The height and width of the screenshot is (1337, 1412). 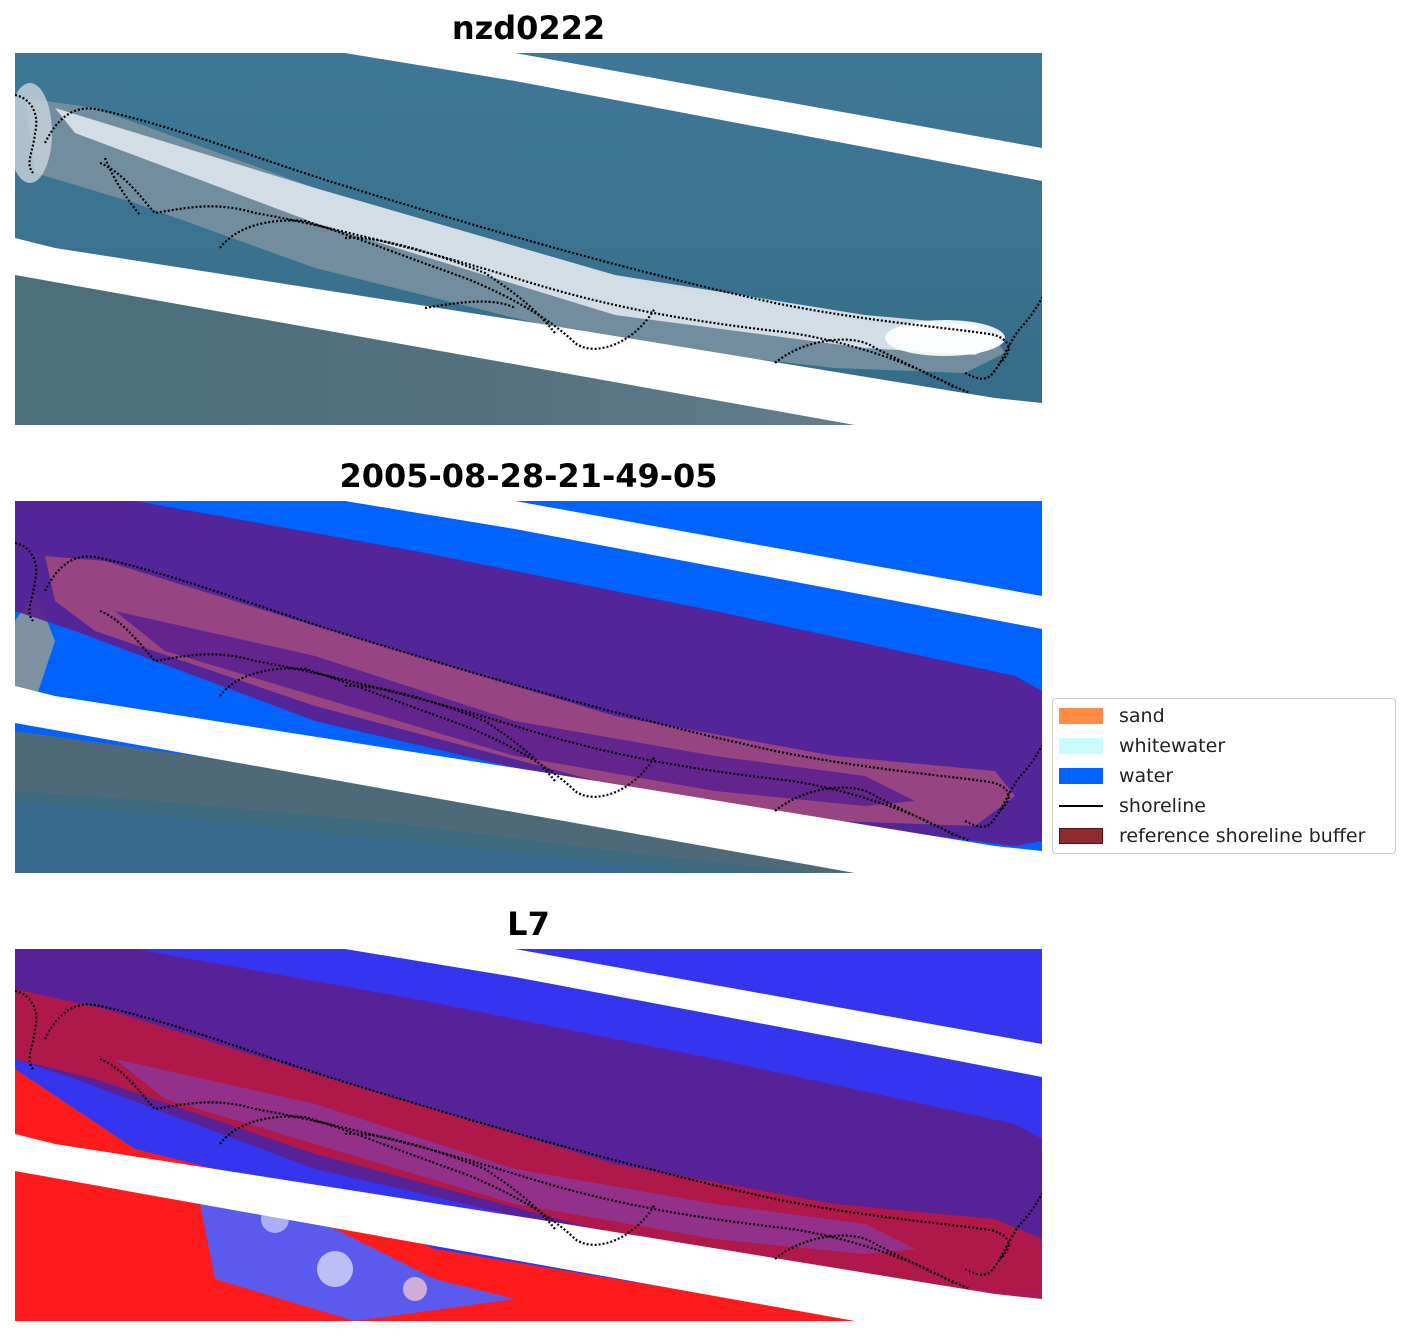 I want to click on legend-item-whitewater: whitewater, so click(x=1225, y=746).